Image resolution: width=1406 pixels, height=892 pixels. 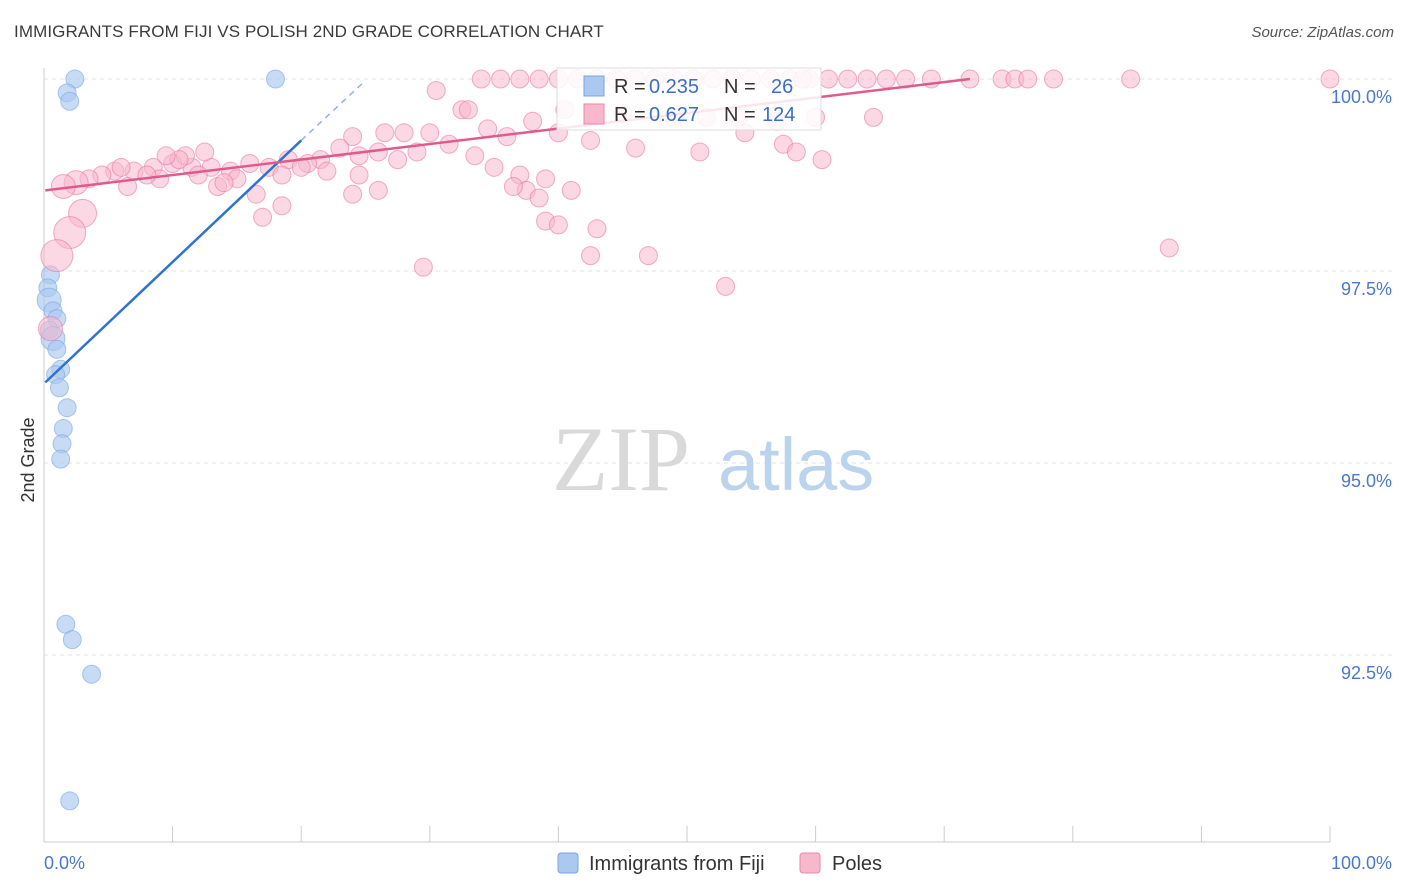 What do you see at coordinates (674, 115) in the screenshot?
I see `legend-r-value-poles: 0.627` at bounding box center [674, 115].